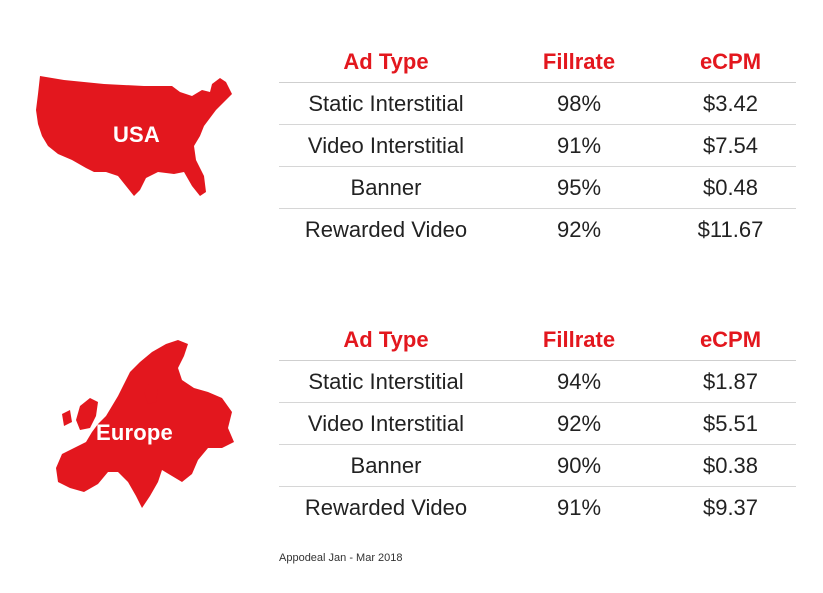  Describe the element at coordinates (730, 381) in the screenshot. I see `cell-ecpm: $1.87` at that location.